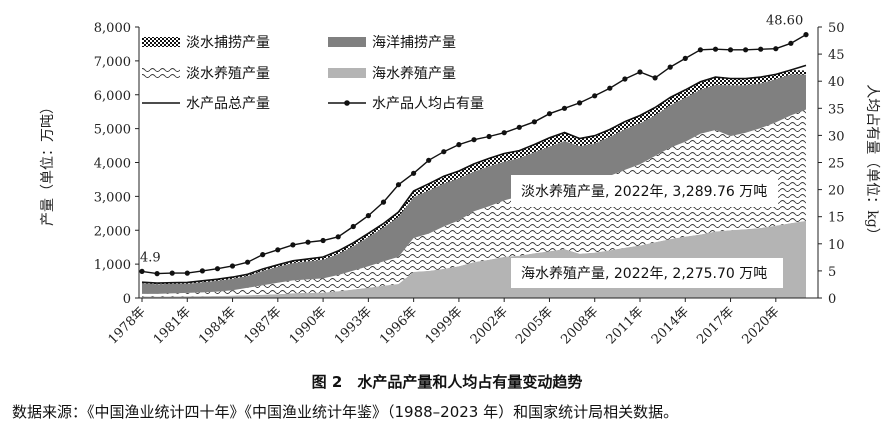 This screenshot has height=427, width=894. What do you see at coordinates (112, 62) in the screenshot?
I see `y-tick-label: 7,000` at bounding box center [112, 62].